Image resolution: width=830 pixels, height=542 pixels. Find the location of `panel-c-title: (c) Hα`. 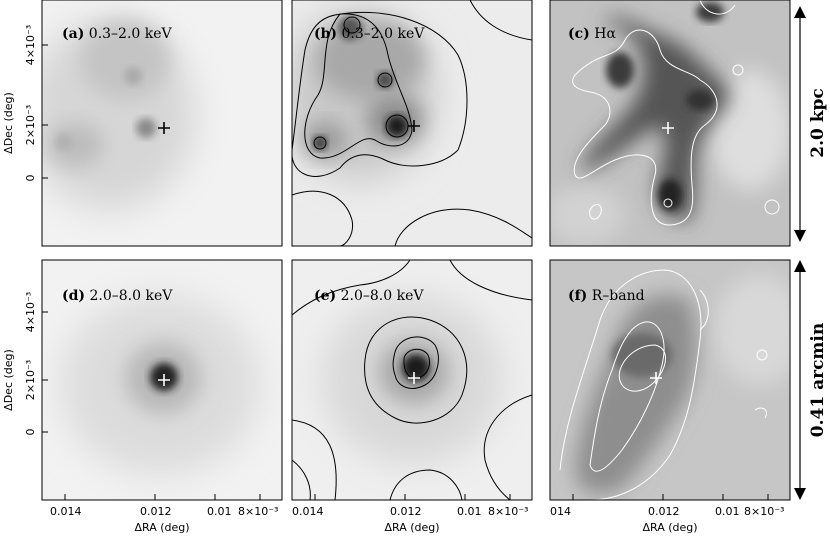

panel-c-title: (c) Hα is located at coordinates (592, 34).